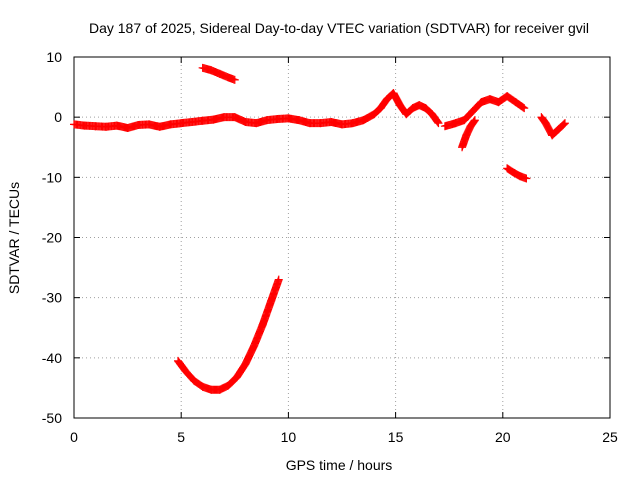  I want to click on series-parabola-arc, so click(228, 334).